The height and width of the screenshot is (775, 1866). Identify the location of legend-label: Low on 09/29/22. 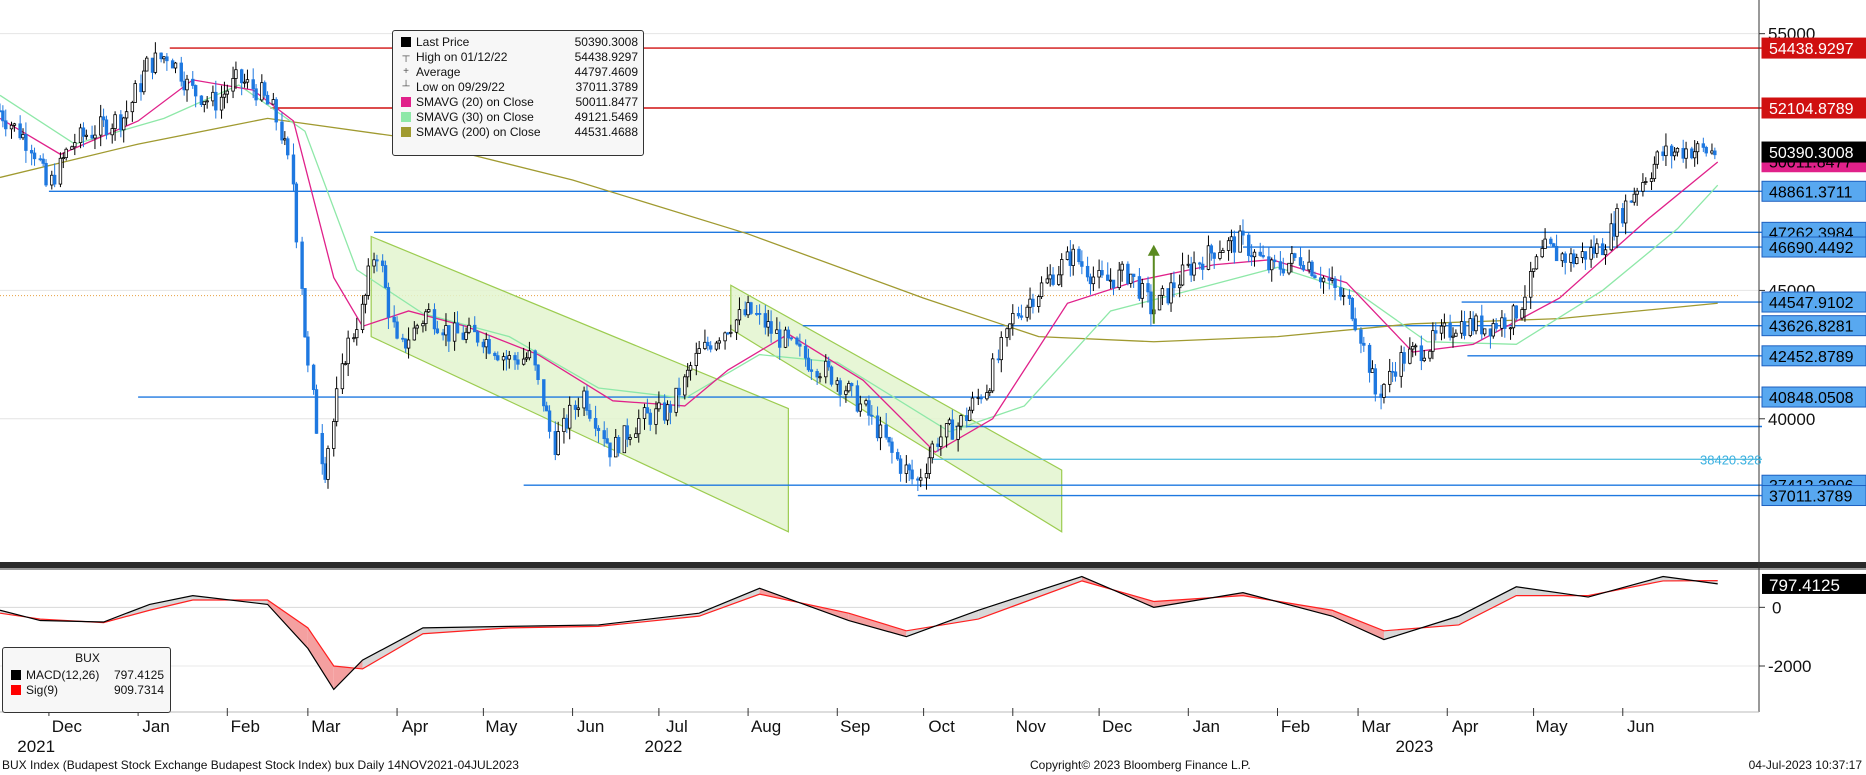
(460, 86).